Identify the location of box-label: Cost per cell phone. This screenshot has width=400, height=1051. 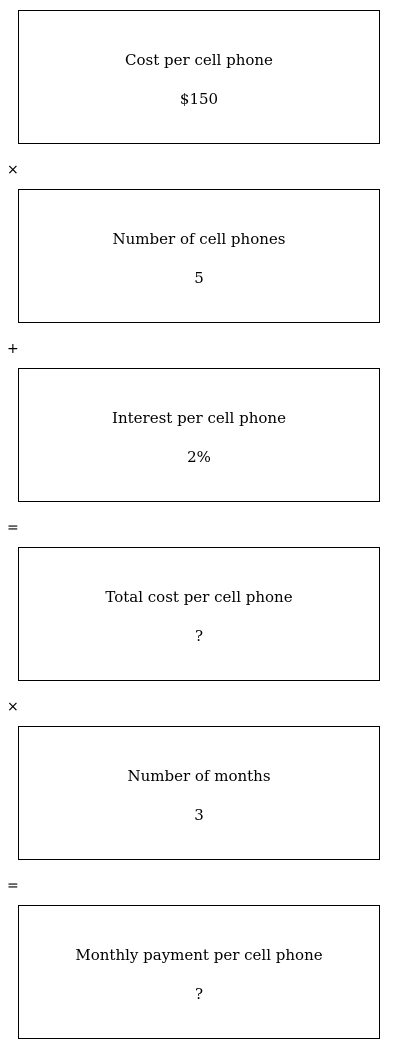
(199, 60).